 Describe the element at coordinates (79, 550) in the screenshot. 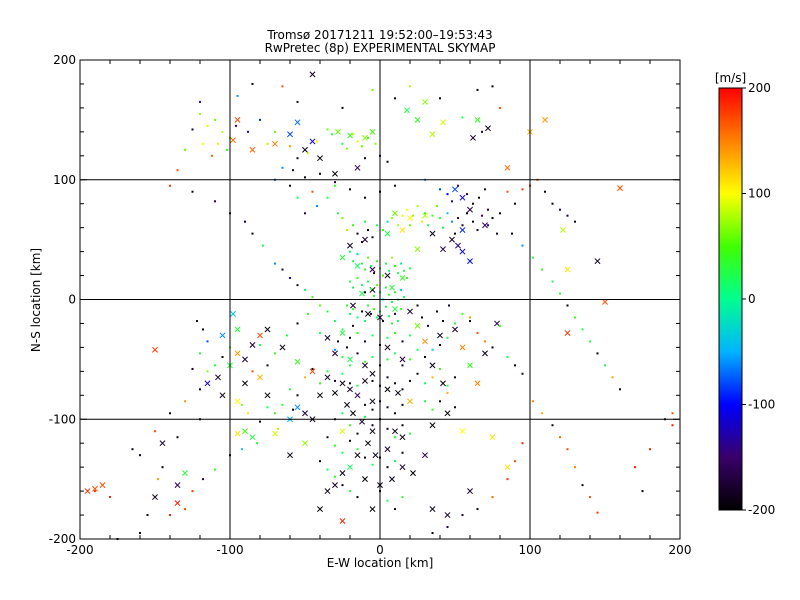

I see `x-tick-label: -200` at that location.